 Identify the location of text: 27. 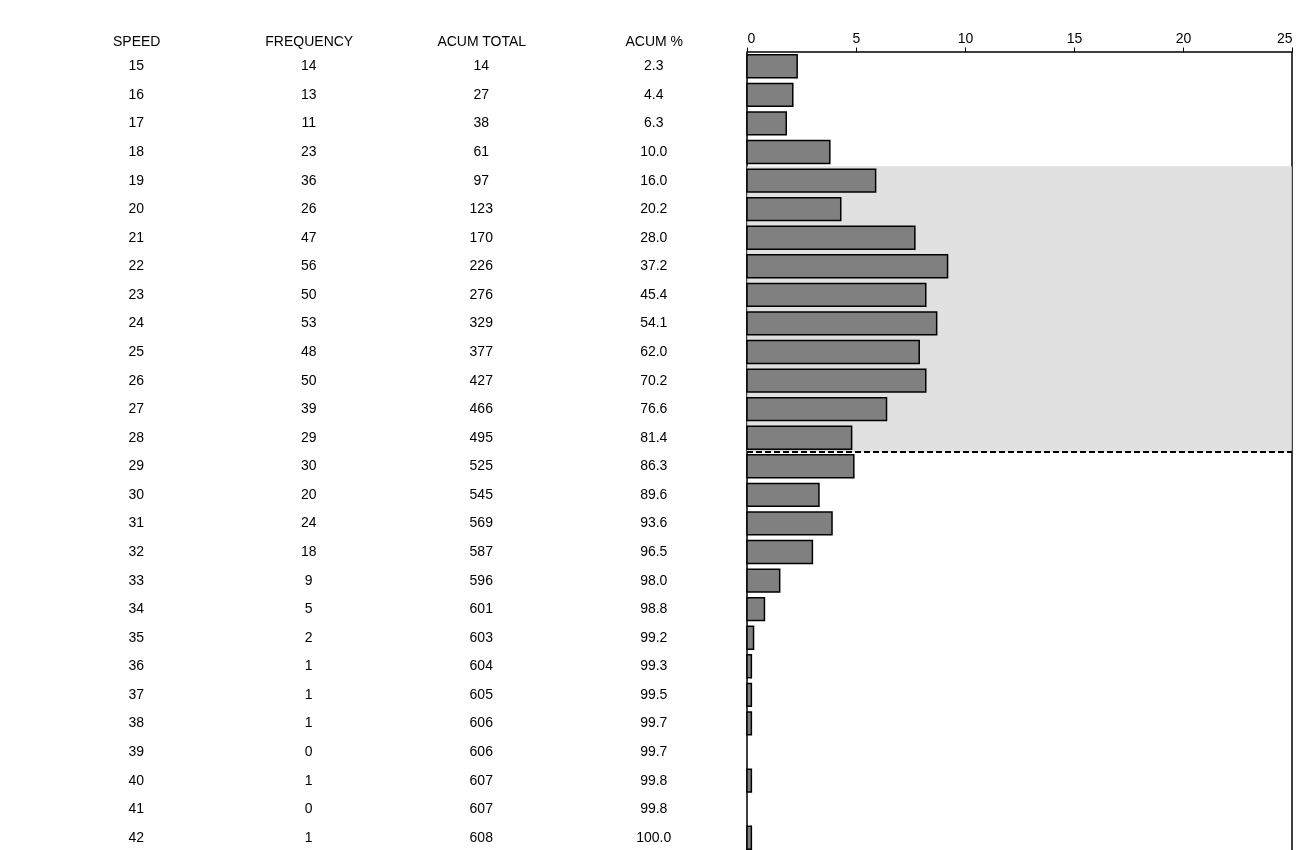
(481, 93).